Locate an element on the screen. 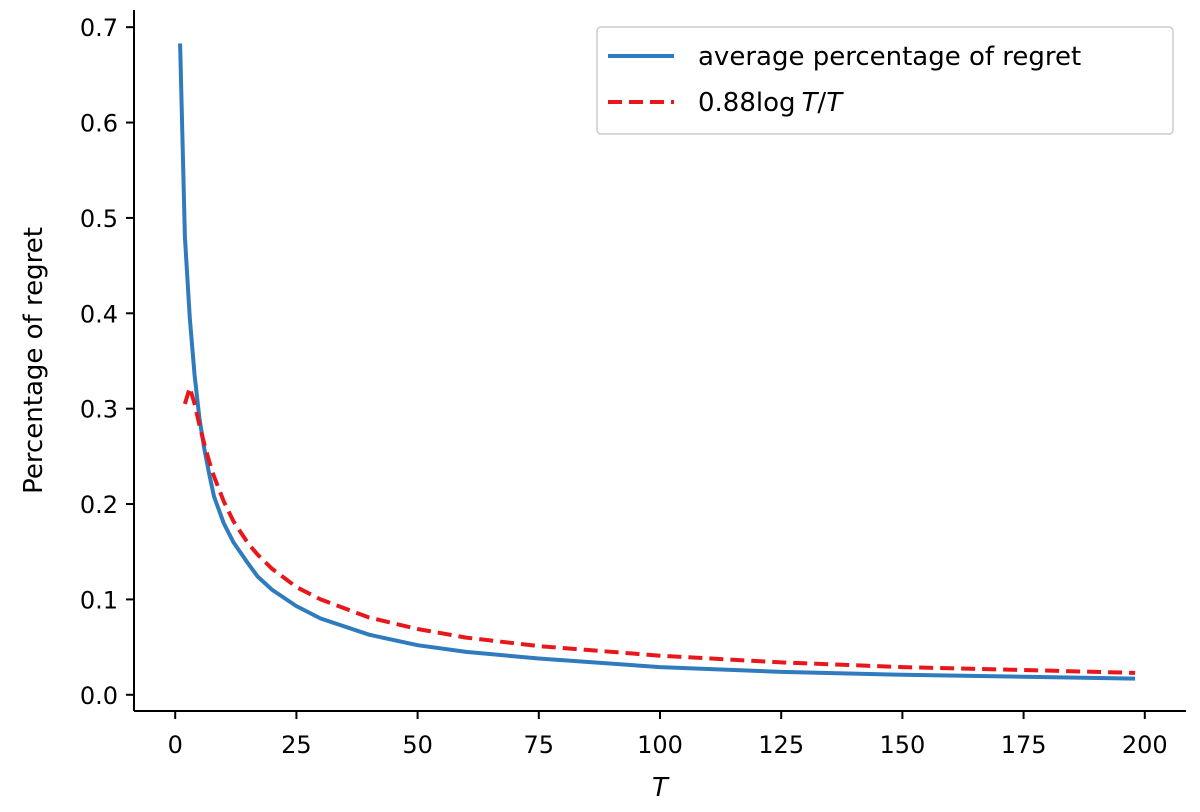 The image size is (1200, 812). x-tick-label: 75 is located at coordinates (539, 745).